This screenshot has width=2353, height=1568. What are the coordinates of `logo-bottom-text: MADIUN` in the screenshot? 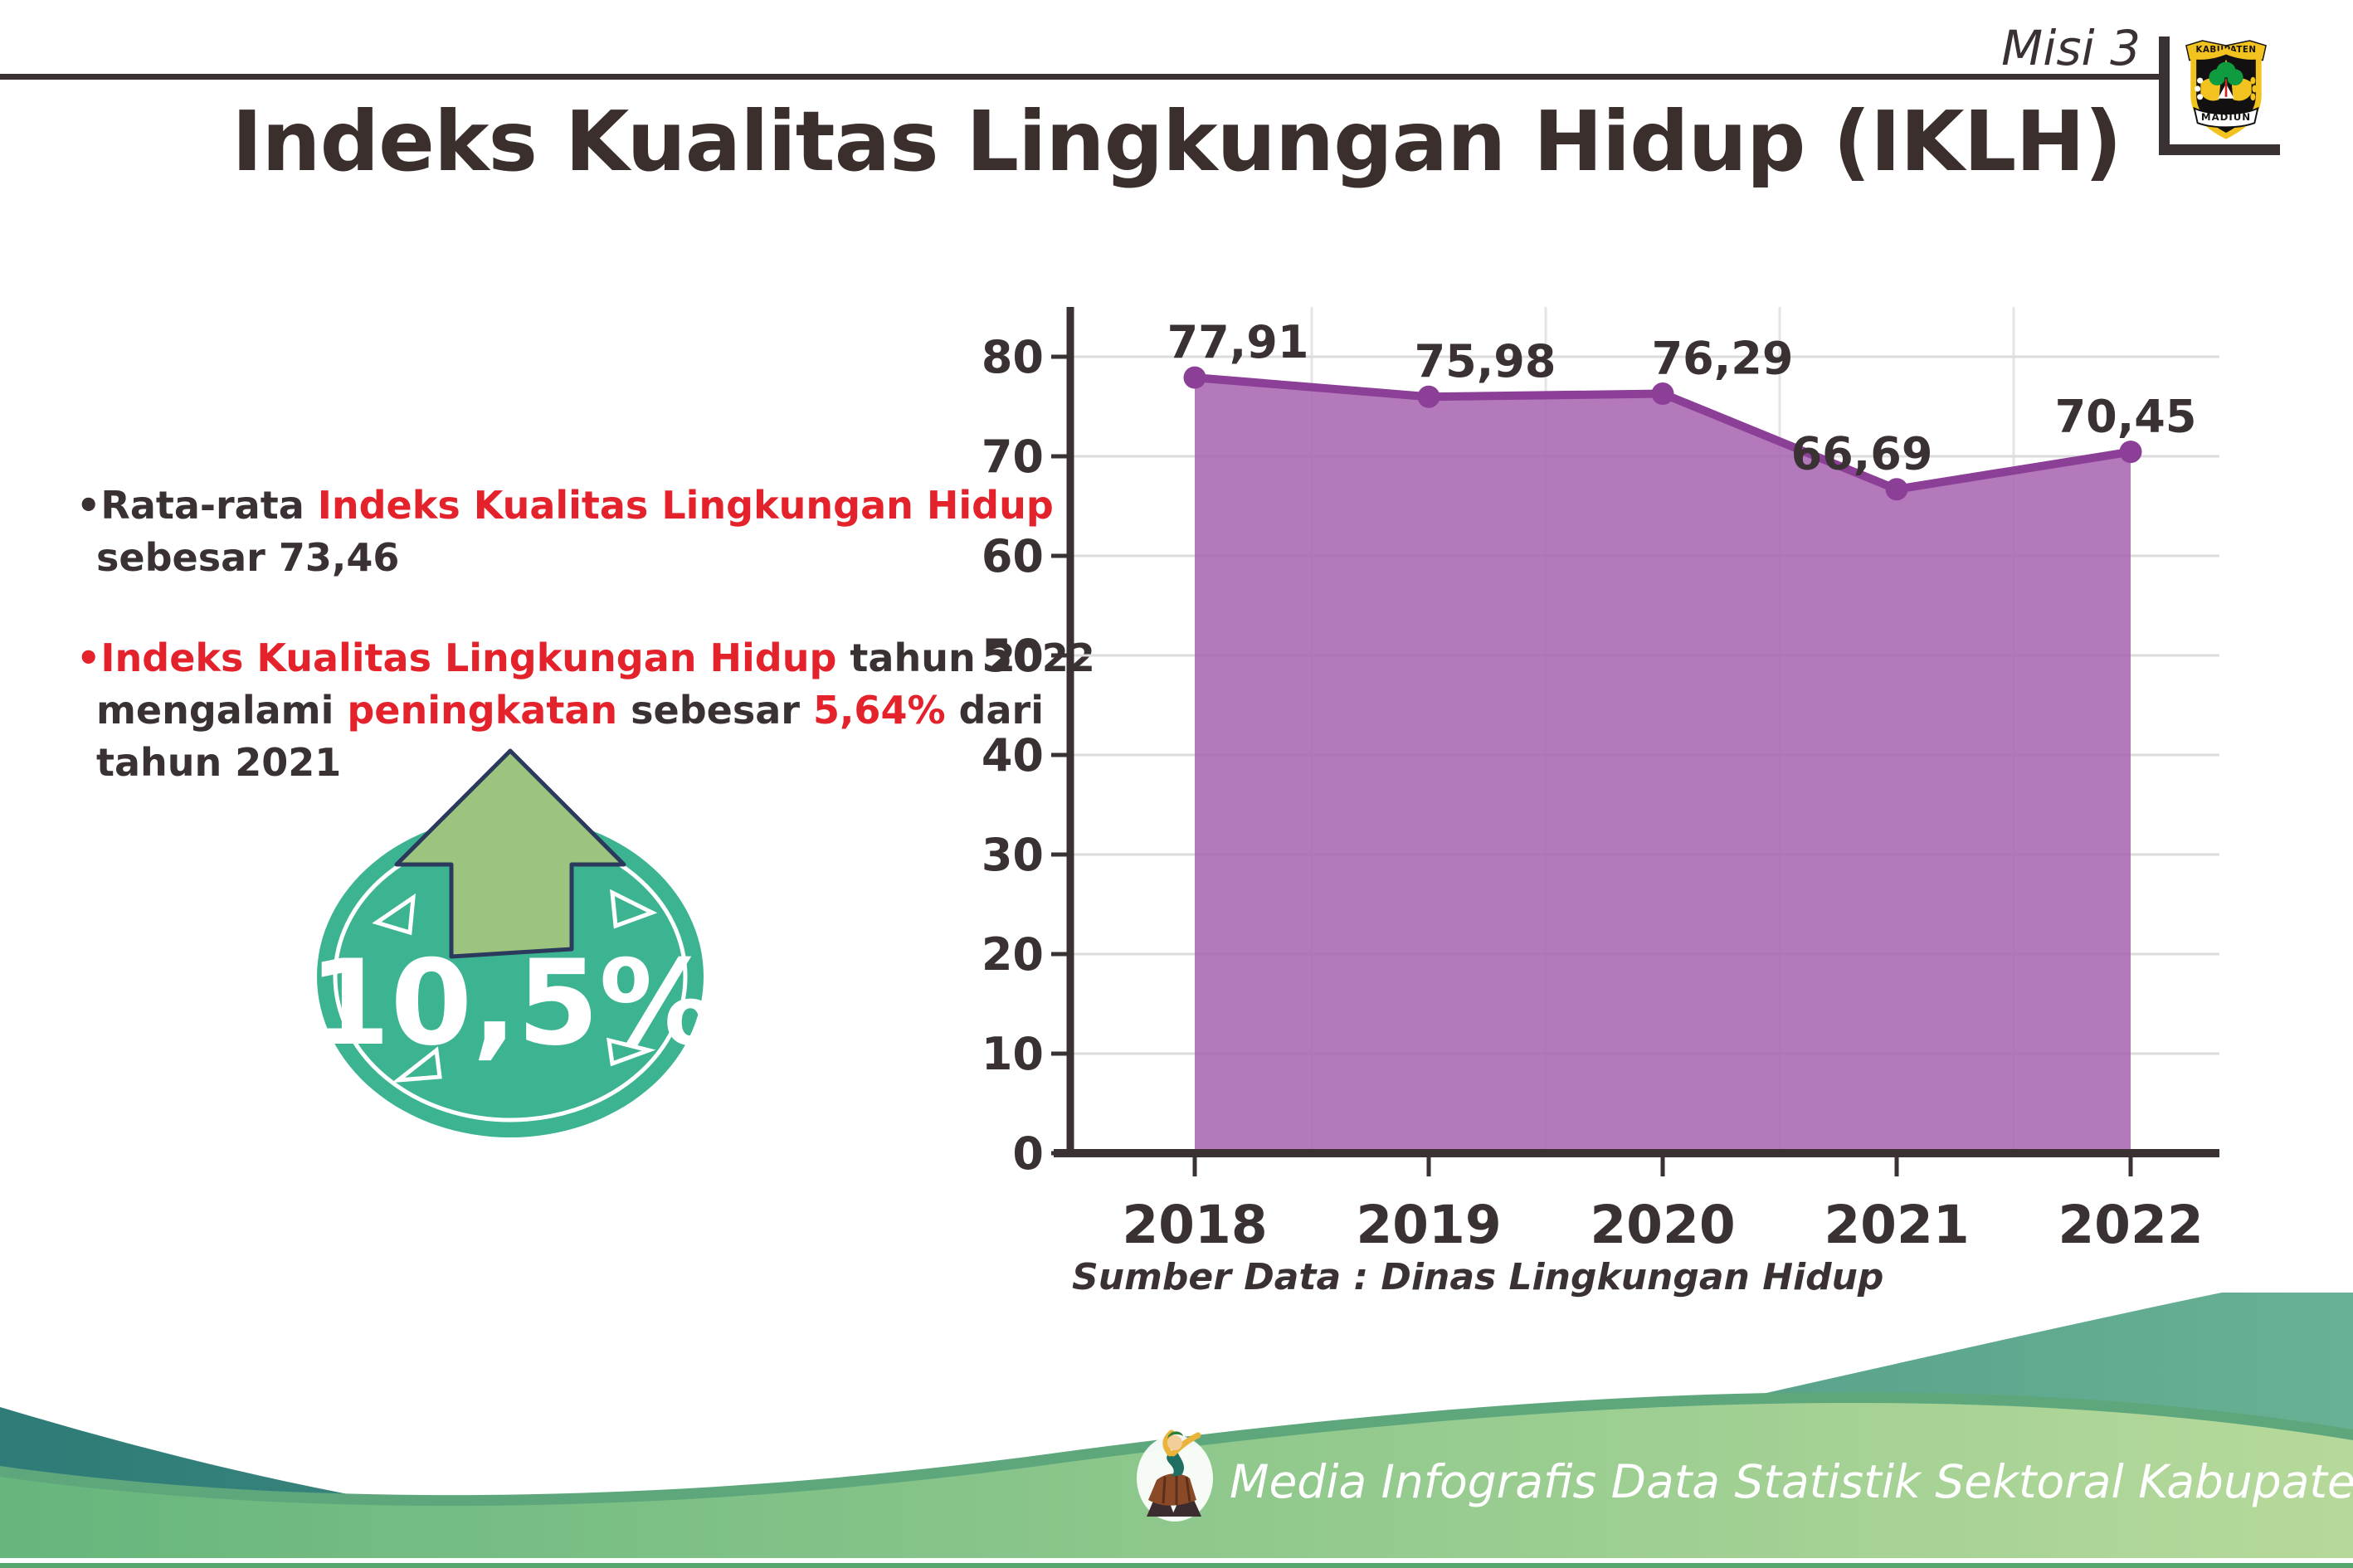 It's located at (2226, 117).